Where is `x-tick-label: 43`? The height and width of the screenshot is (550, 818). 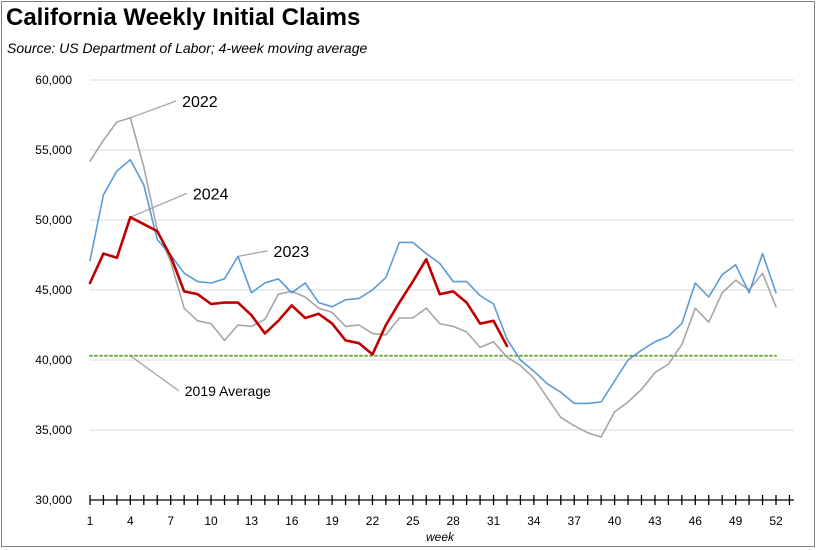 x-tick-label: 43 is located at coordinates (655, 521).